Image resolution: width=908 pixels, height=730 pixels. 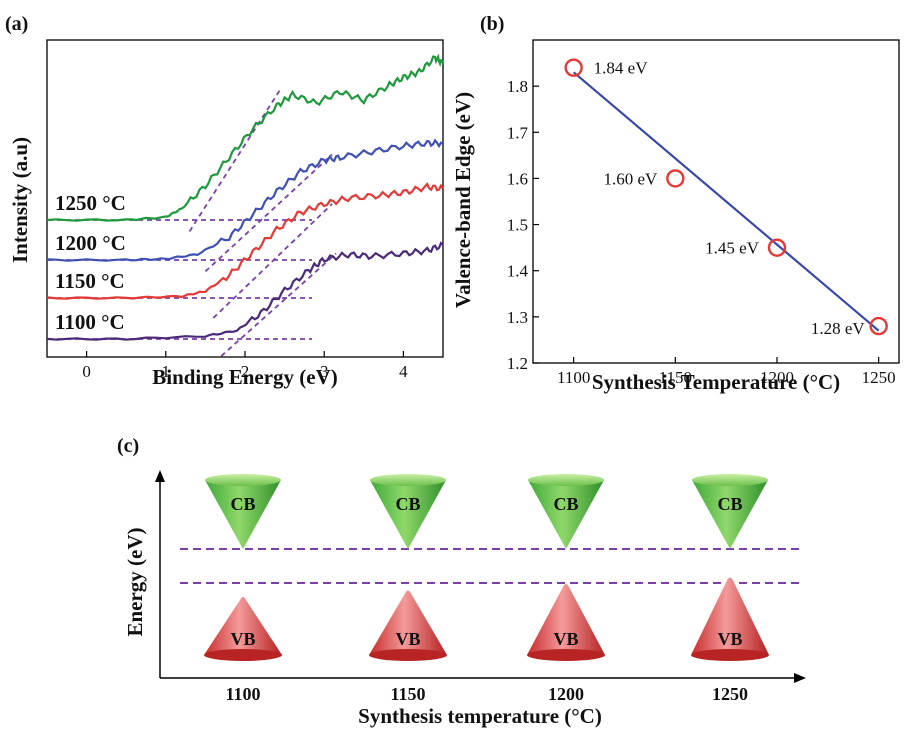 I want to click on x-tick-label-0: 0, so click(x=86, y=371).